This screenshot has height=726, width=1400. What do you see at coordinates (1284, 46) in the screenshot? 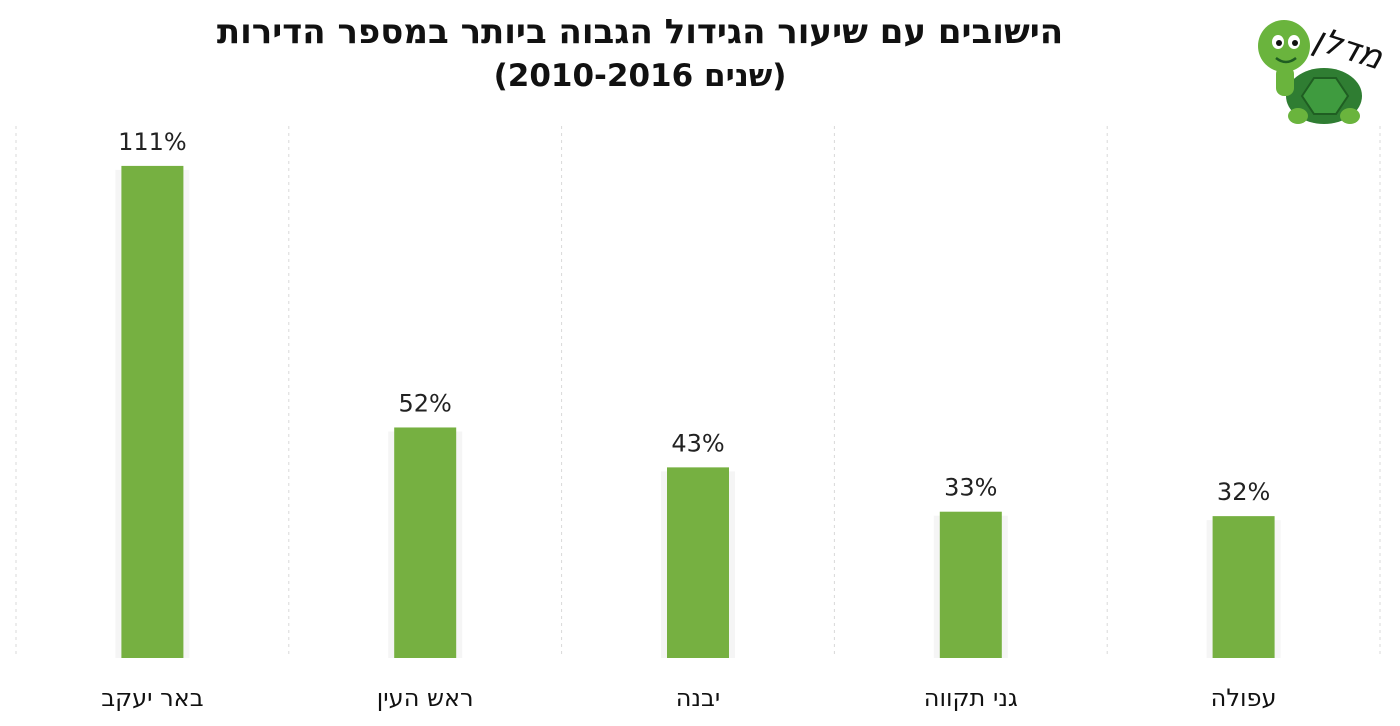
I see `logo-turtle-head` at bounding box center [1284, 46].